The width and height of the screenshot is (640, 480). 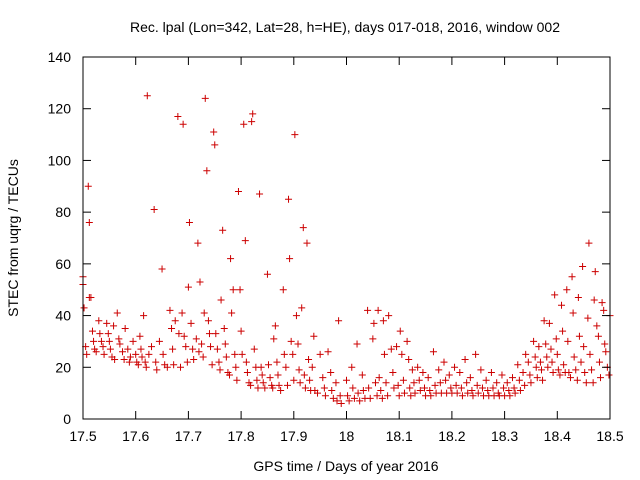 What do you see at coordinates (451, 436) in the screenshot?
I see `x-tick-label: 18.2` at bounding box center [451, 436].